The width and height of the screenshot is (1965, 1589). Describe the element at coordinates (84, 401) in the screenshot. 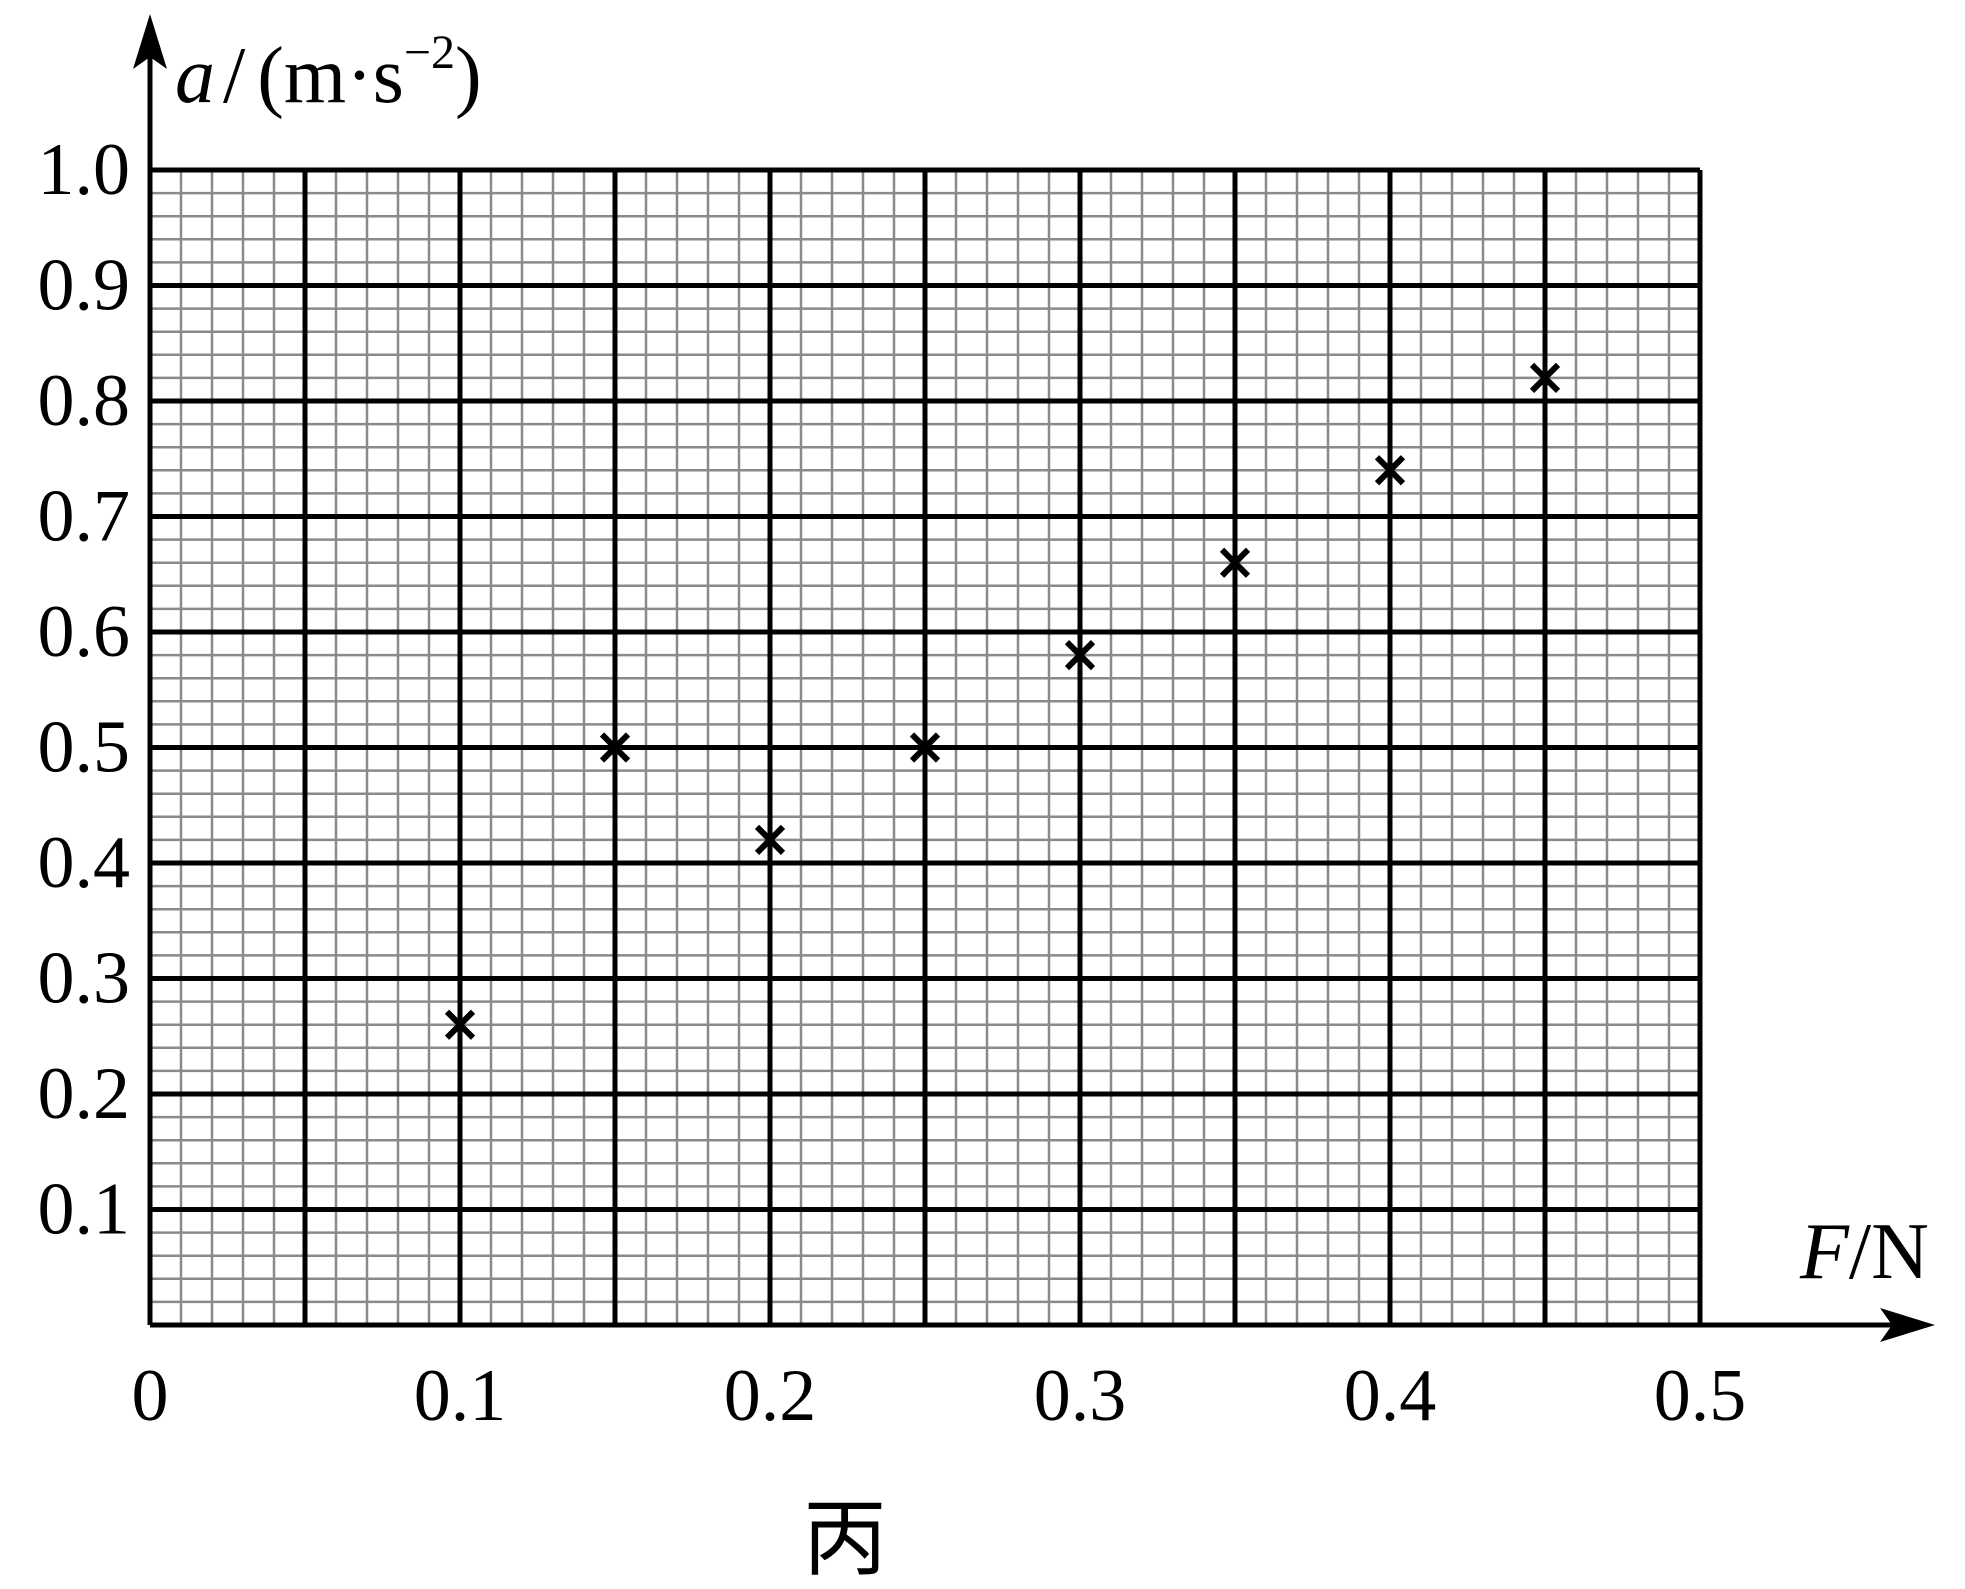

I see `y-tick-label: 0.8` at that location.